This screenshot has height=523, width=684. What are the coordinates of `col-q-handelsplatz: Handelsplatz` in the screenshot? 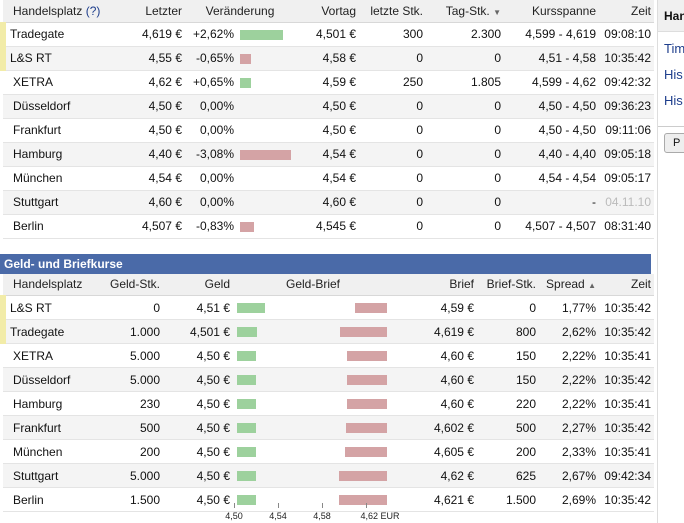 It's located at (50, 284).